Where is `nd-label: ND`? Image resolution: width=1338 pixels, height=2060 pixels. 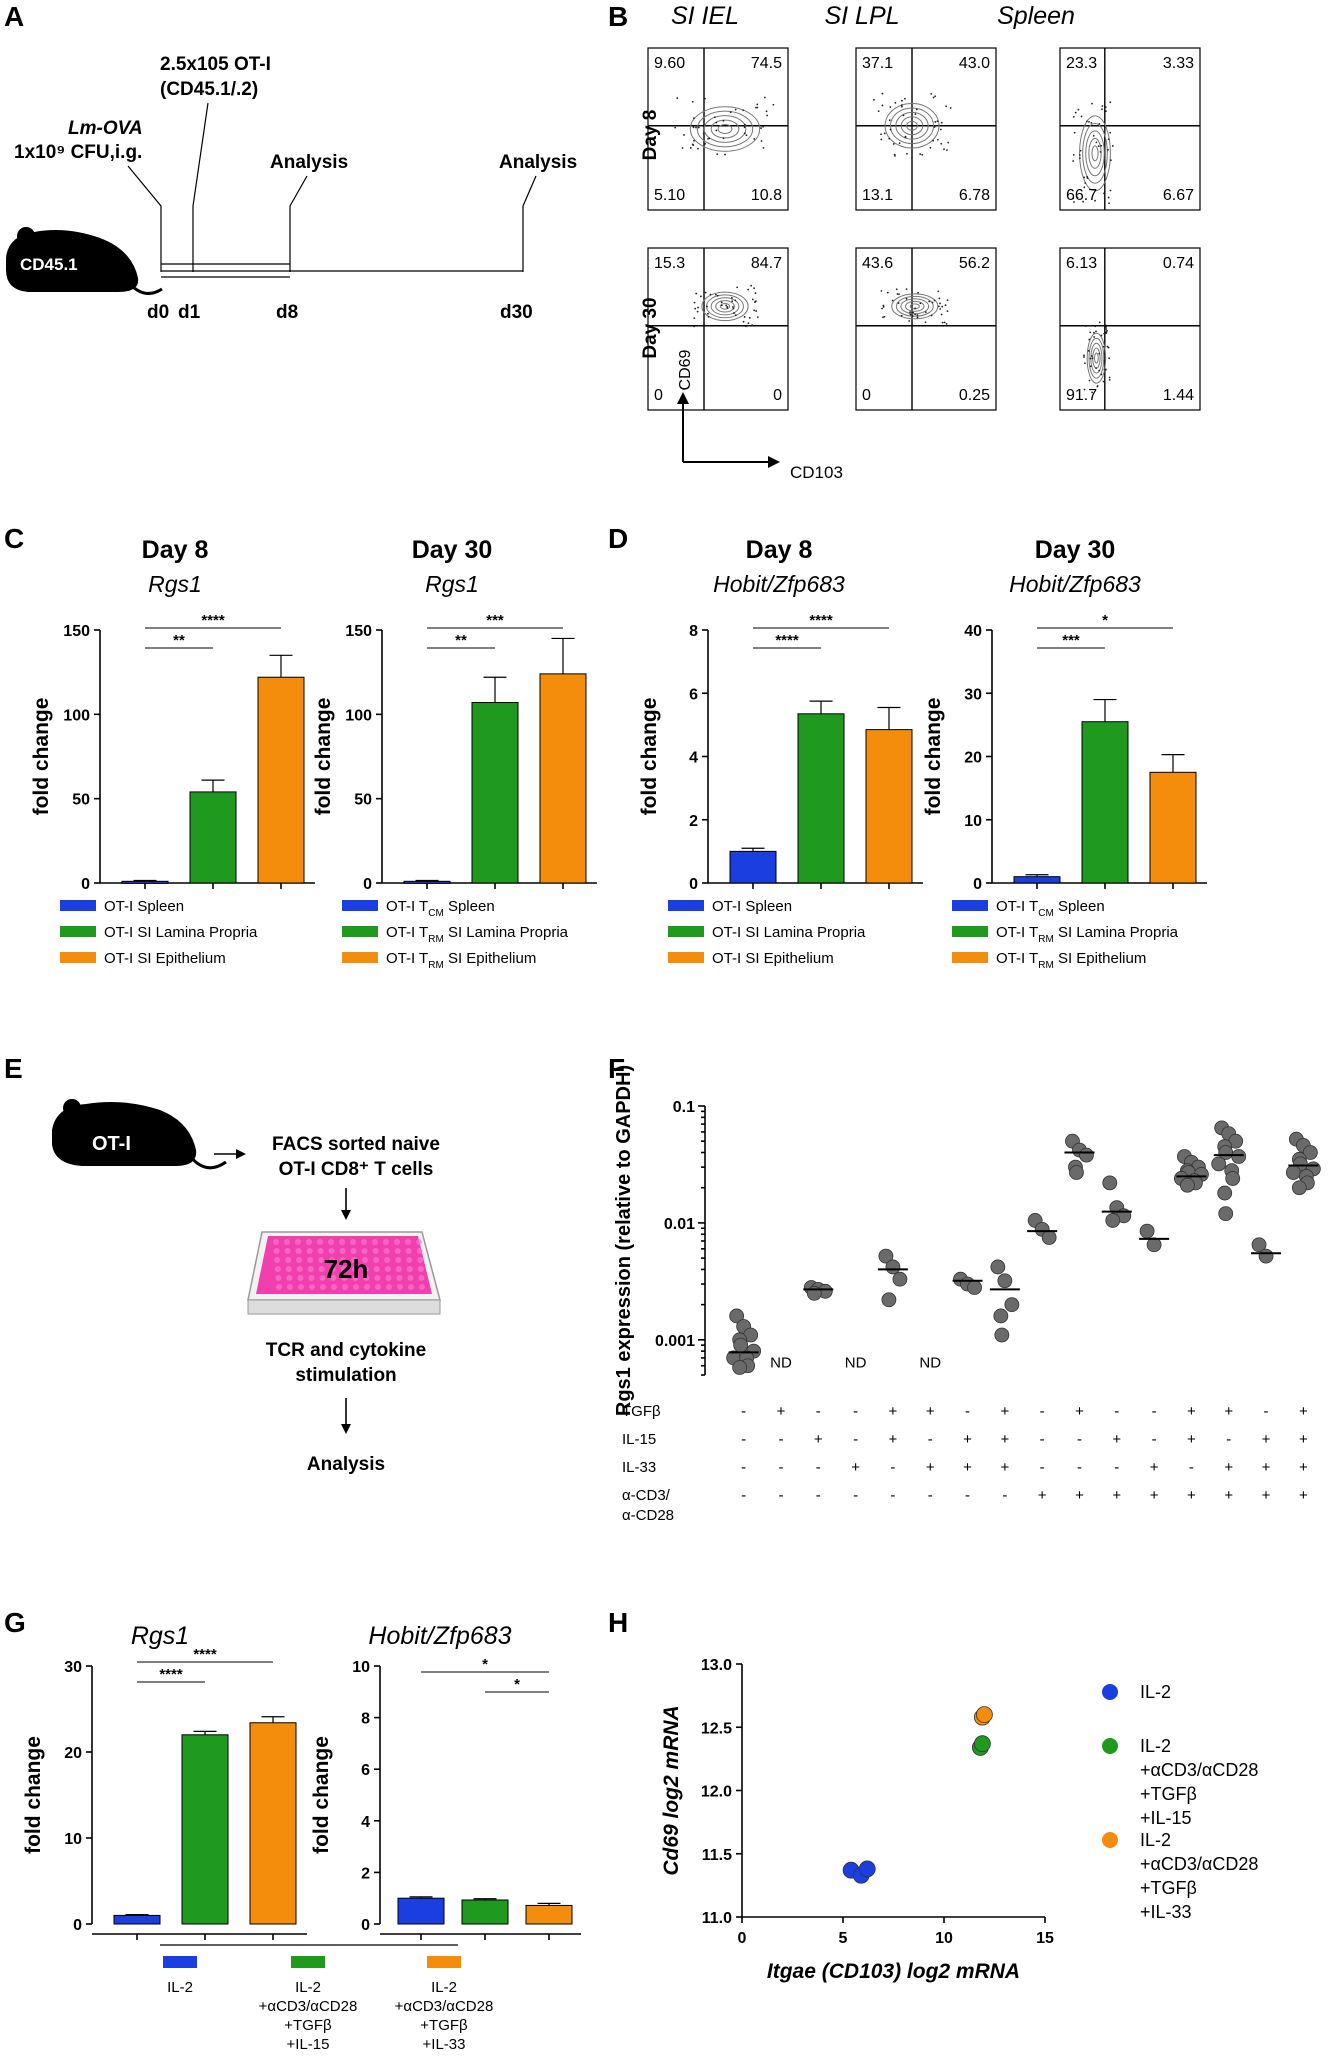
nd-label: ND is located at coordinates (856, 1363).